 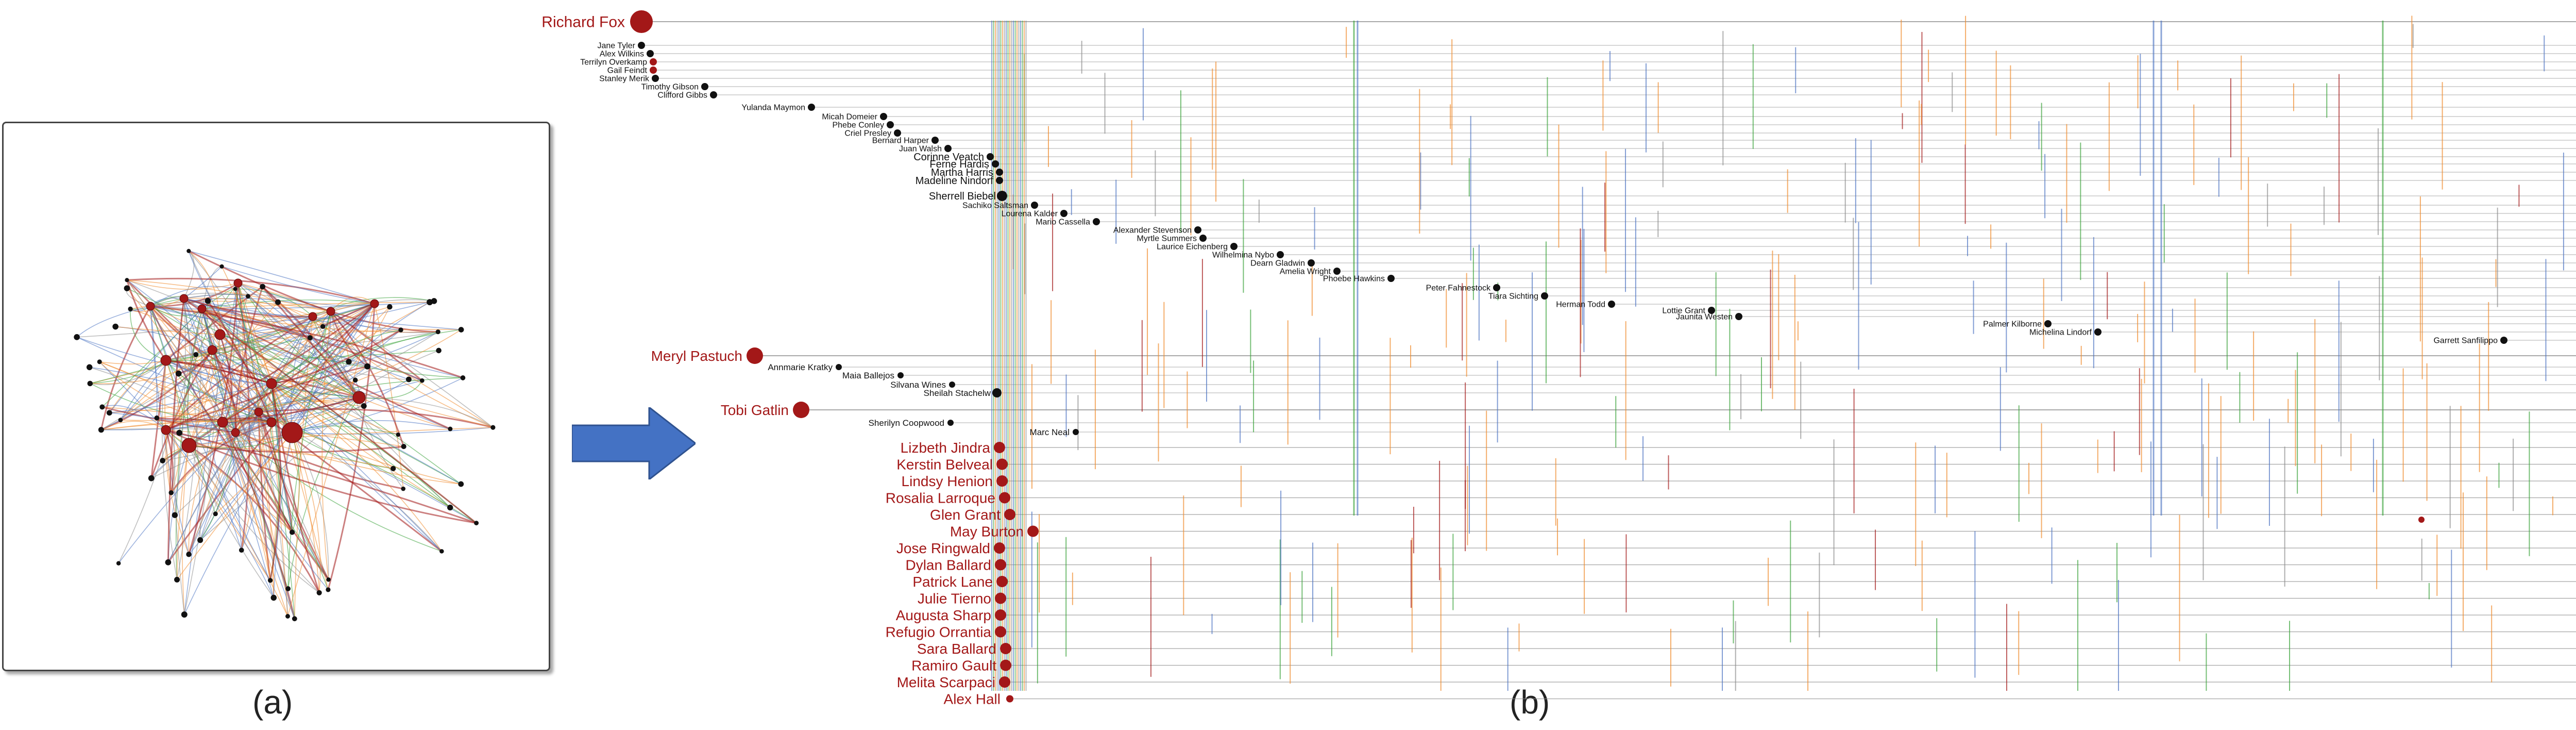 What do you see at coordinates (634, 443) in the screenshot?
I see `right-arrow-icon` at bounding box center [634, 443].